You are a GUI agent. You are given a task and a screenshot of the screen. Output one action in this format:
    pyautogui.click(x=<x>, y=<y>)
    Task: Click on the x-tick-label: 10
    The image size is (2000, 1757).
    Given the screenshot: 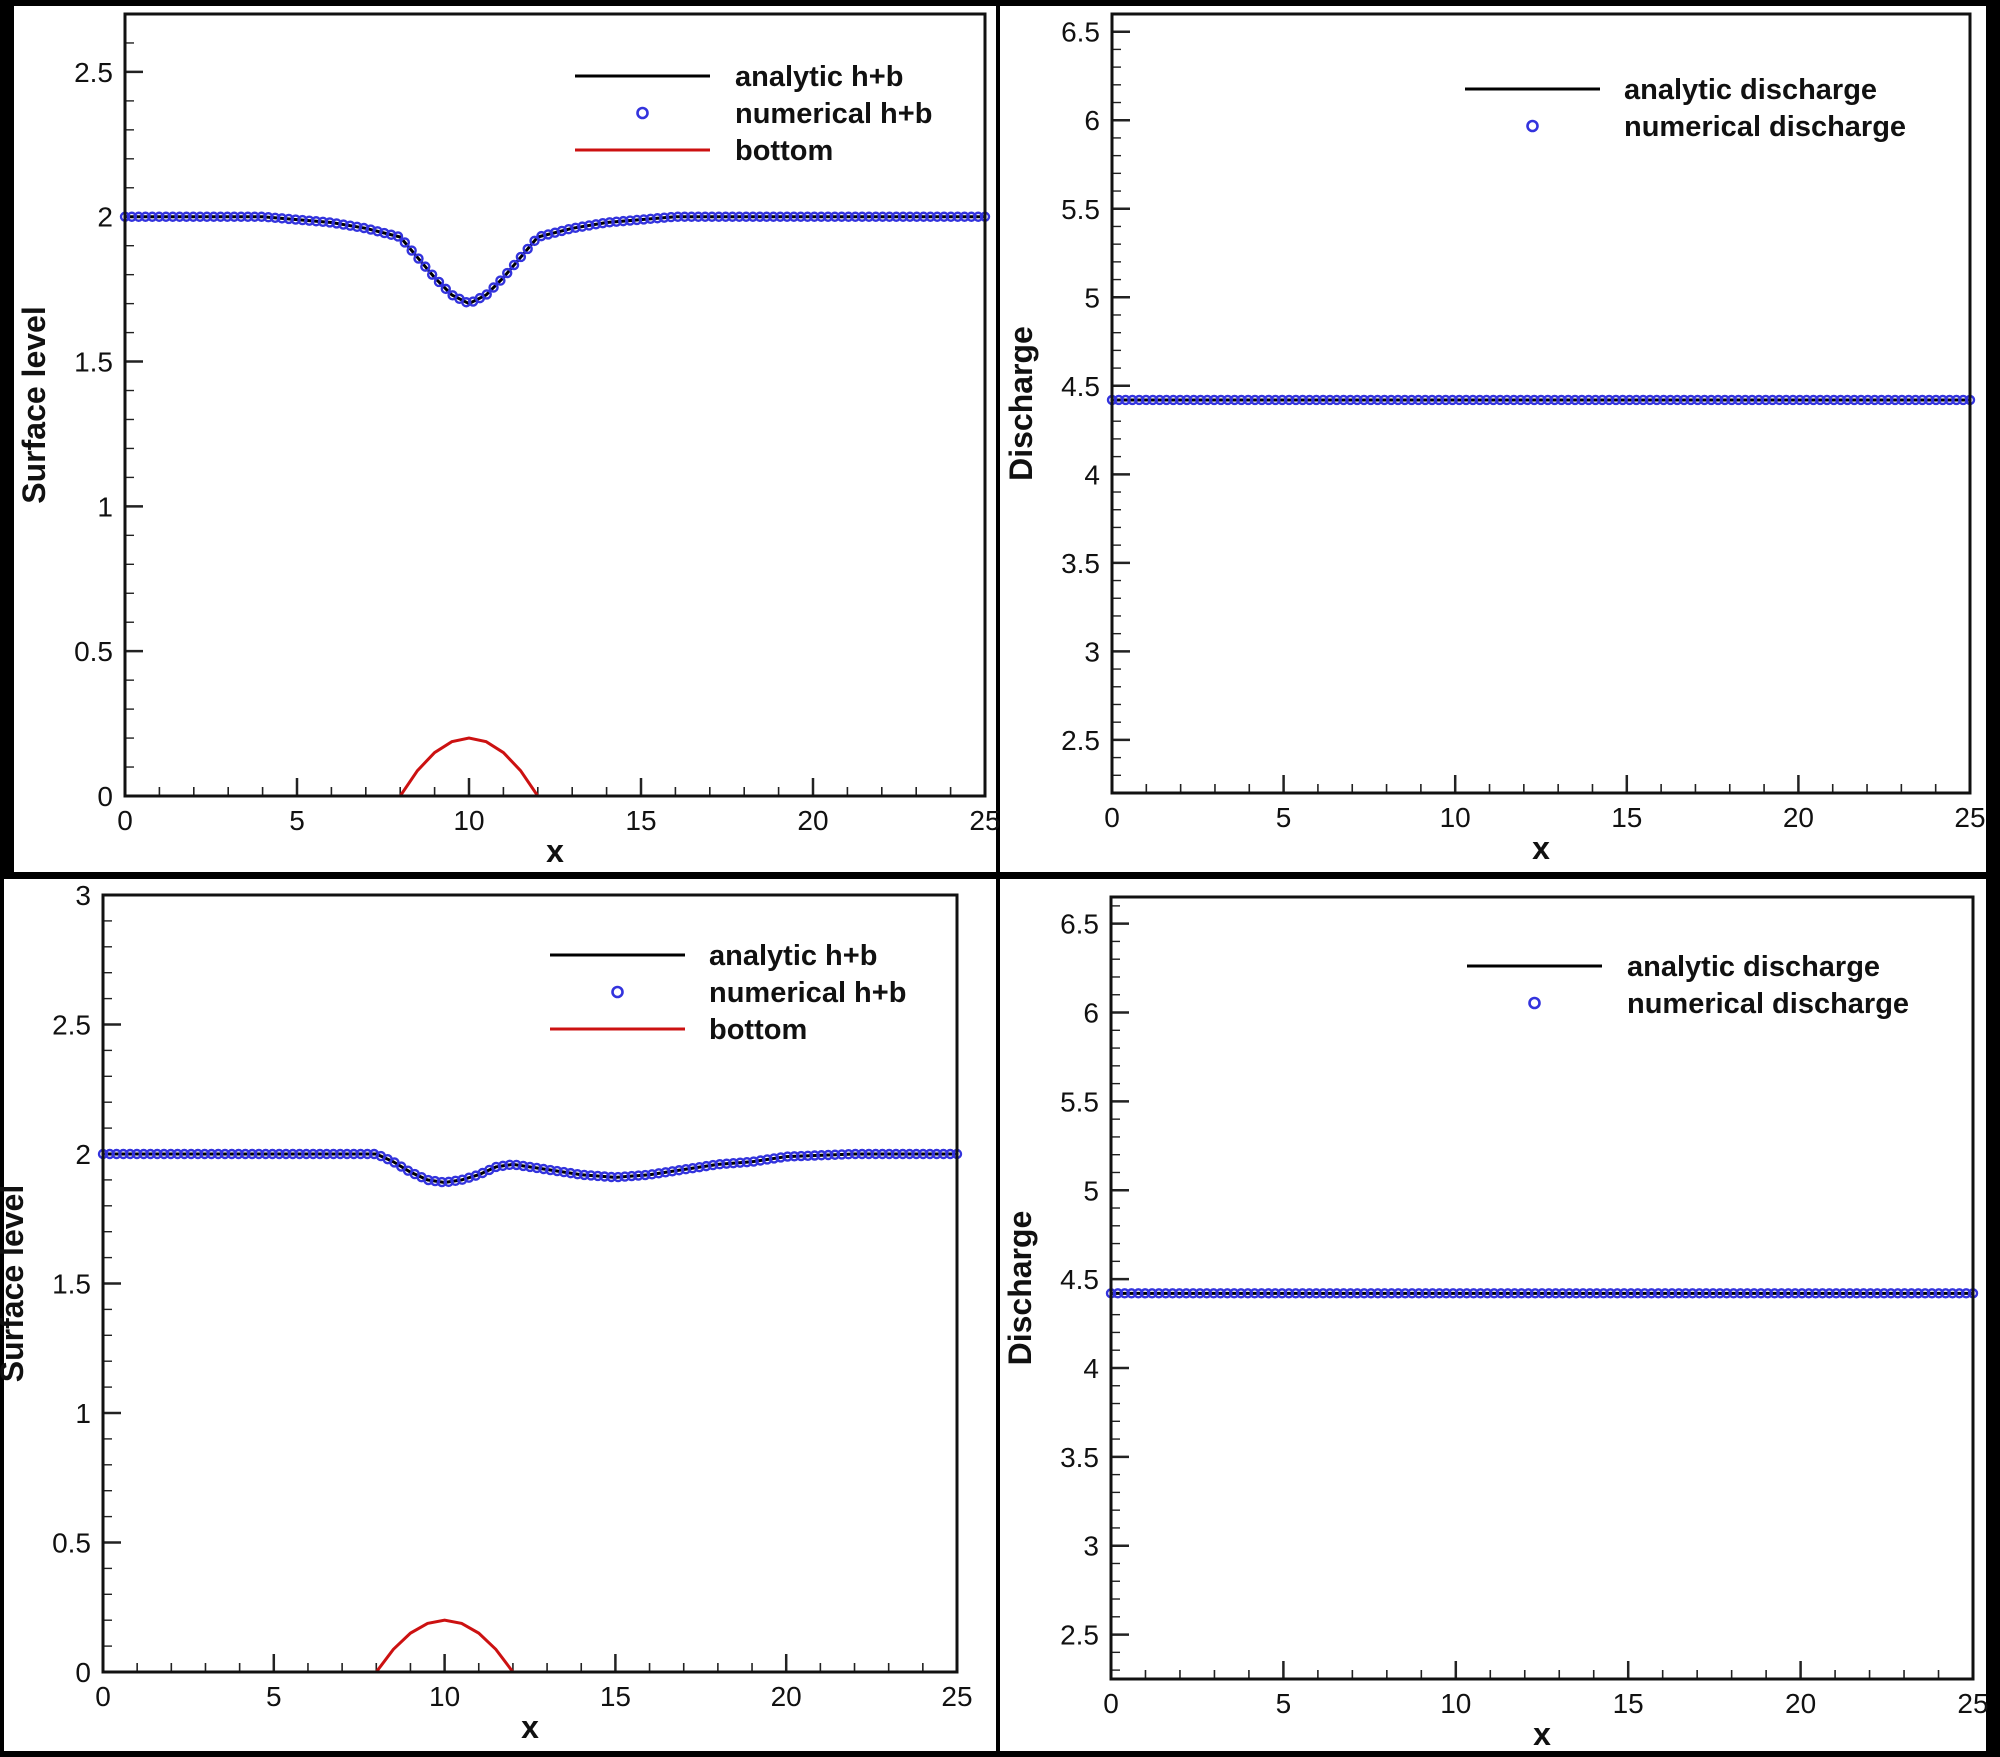 What is the action you would take?
    pyautogui.click(x=468, y=820)
    